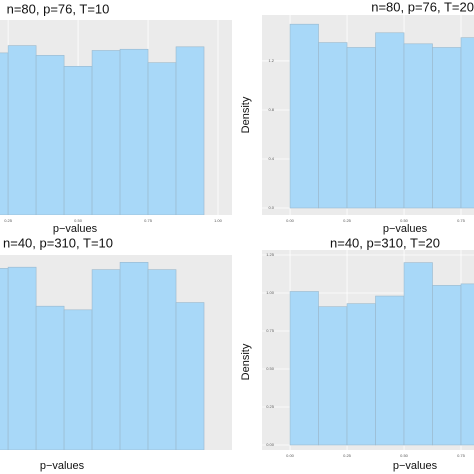 The width and height of the screenshot is (474, 474). I want to click on y-tick-label: 0.4, so click(271, 158).